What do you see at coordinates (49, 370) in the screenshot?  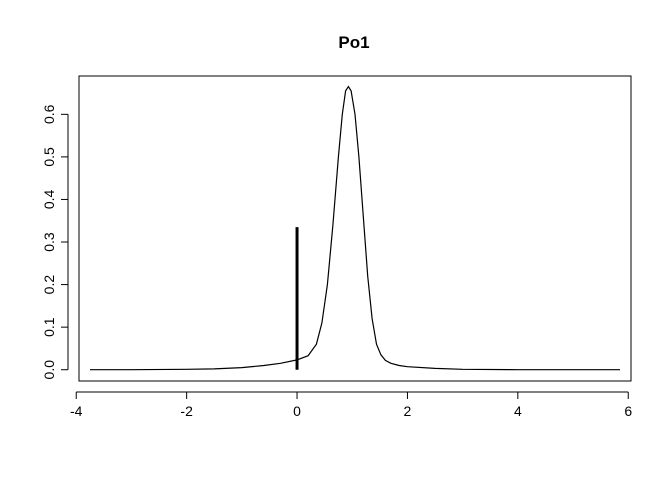 I see `y-tick-label: 0.0` at bounding box center [49, 370].